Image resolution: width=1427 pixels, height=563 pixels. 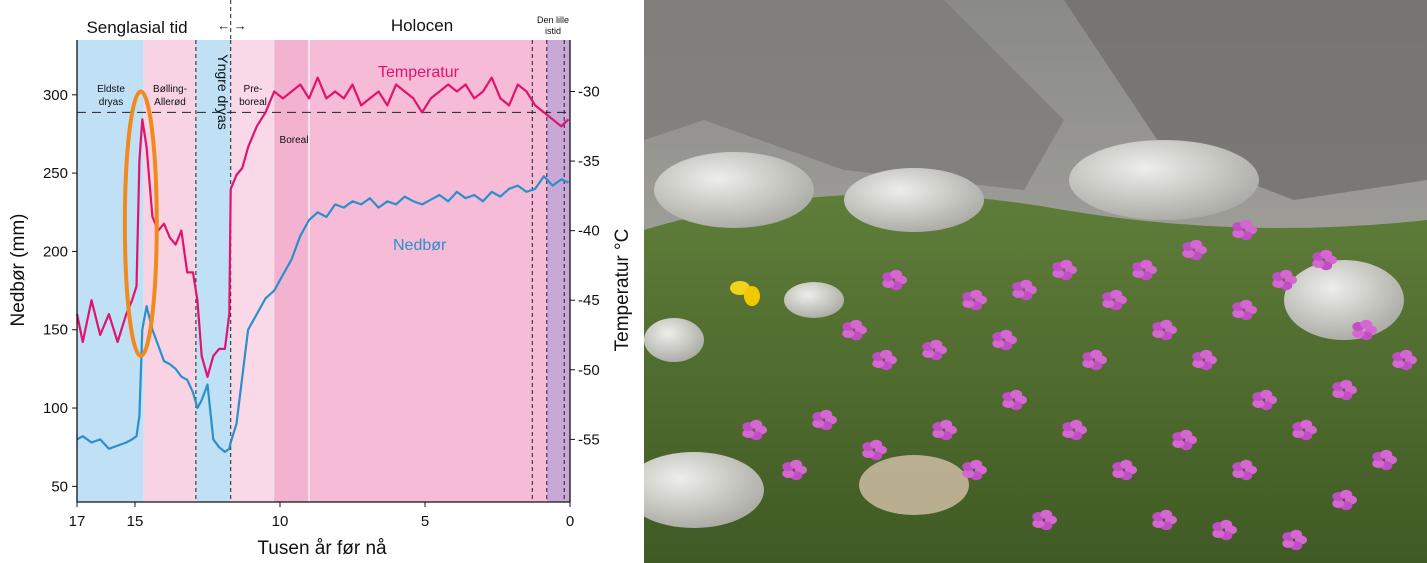 What do you see at coordinates (570, 521) in the screenshot?
I see `x-tick-label: 0` at bounding box center [570, 521].